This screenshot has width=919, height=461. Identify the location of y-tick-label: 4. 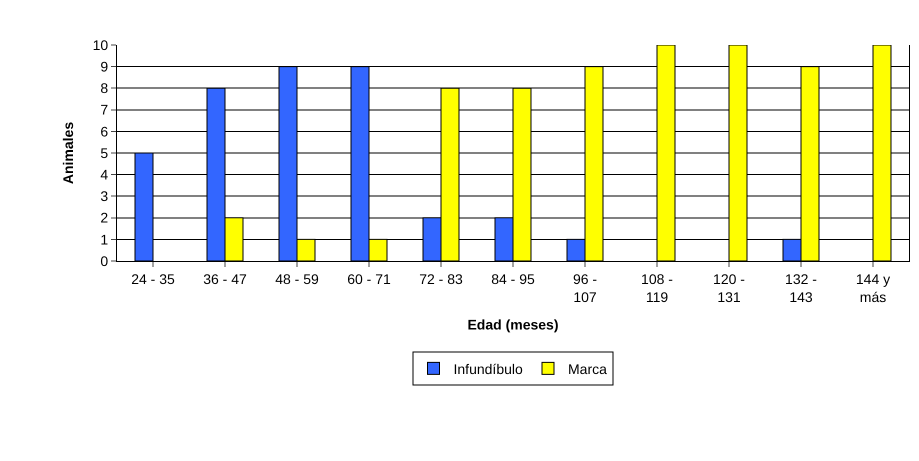
(104, 174).